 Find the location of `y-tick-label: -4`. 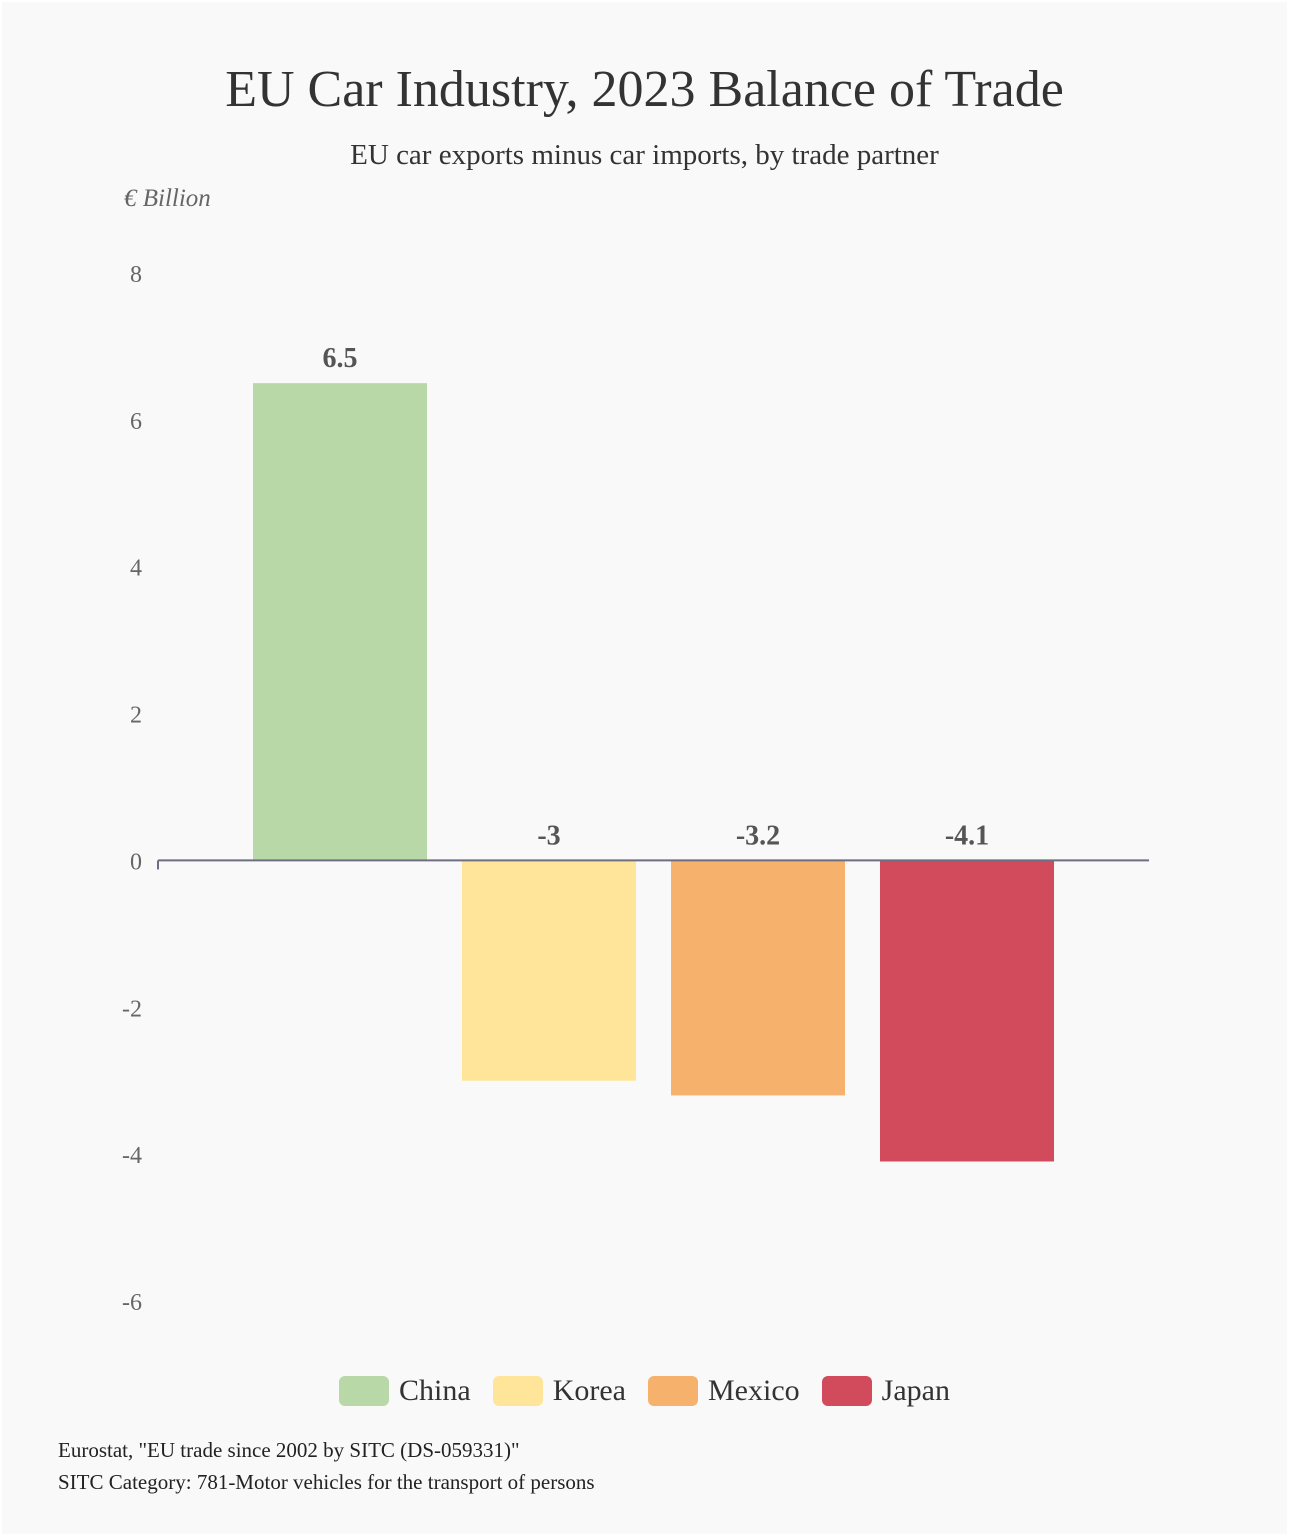

y-tick-label: -4 is located at coordinates (132, 1156).